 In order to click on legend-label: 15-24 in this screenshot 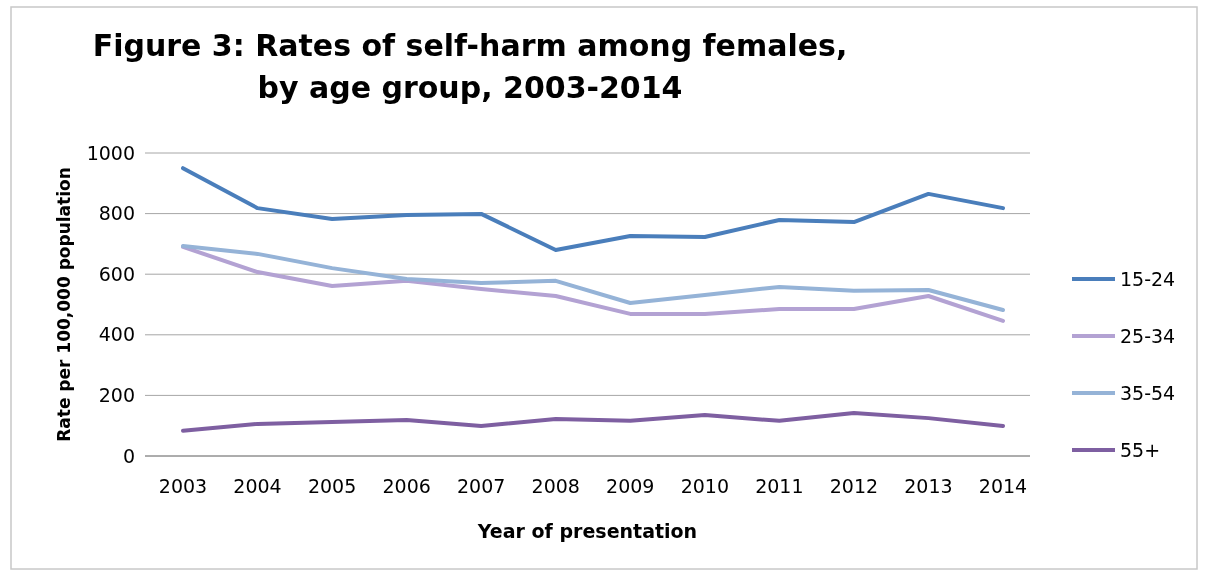, I will do `click(1148, 278)`.